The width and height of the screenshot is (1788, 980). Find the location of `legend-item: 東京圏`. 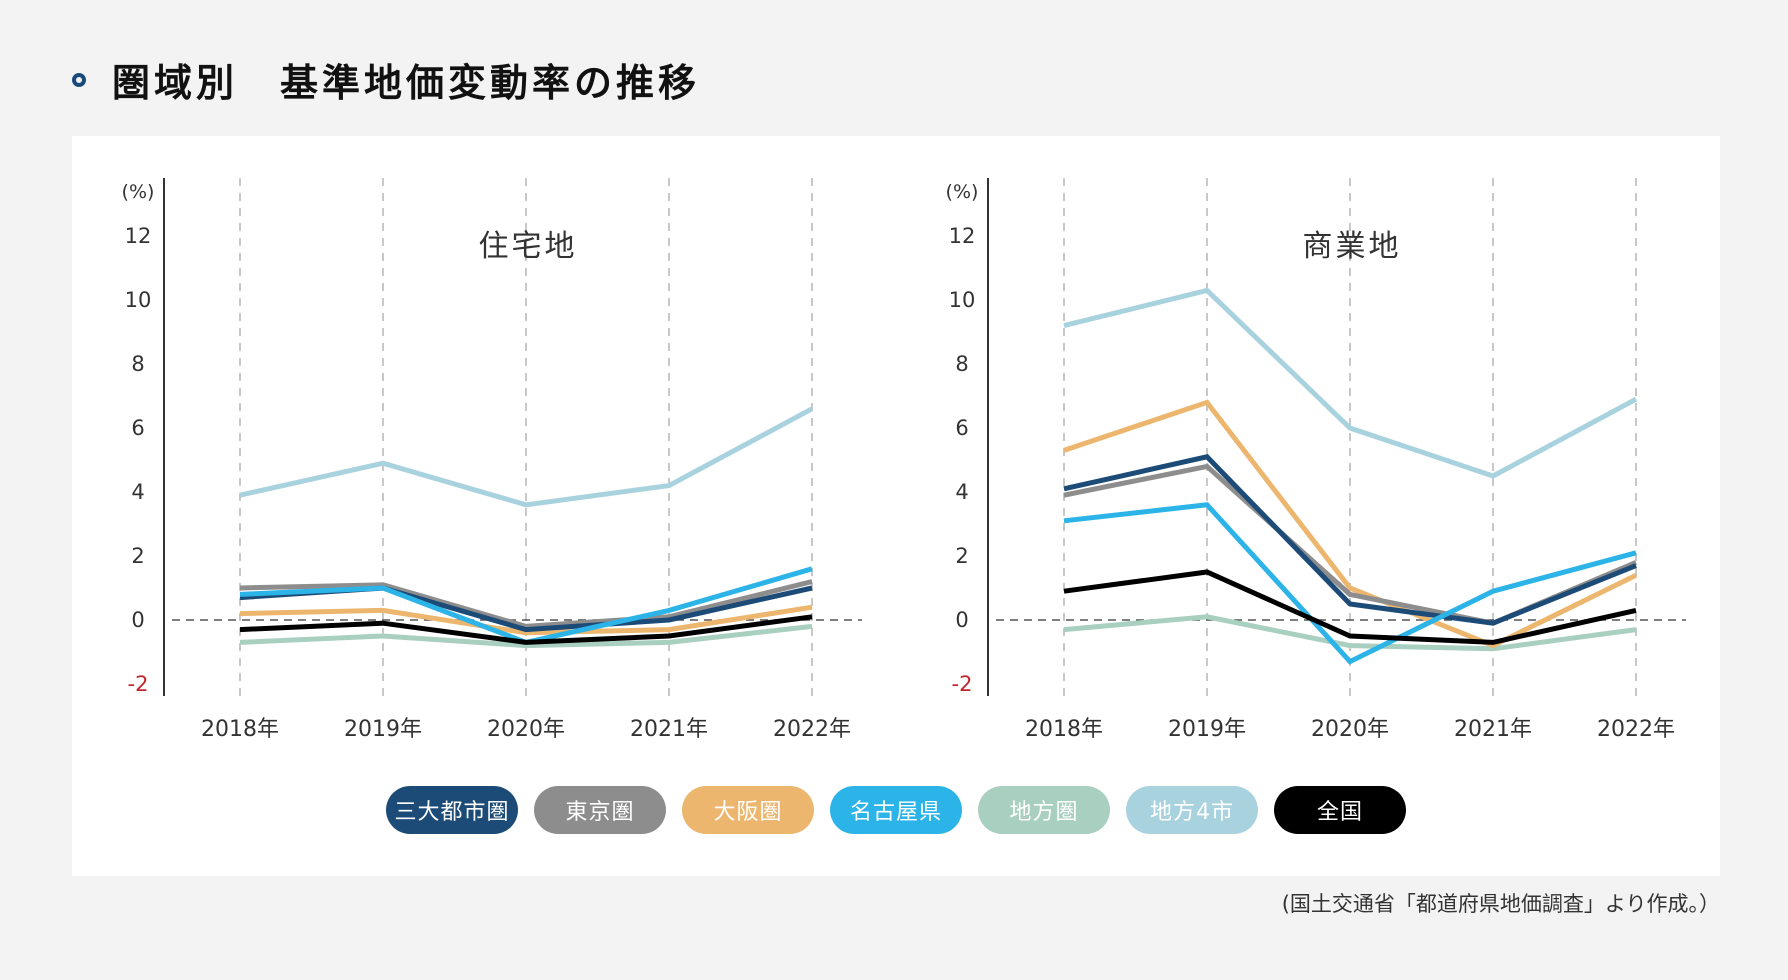

legend-item: 東京圏 is located at coordinates (600, 810).